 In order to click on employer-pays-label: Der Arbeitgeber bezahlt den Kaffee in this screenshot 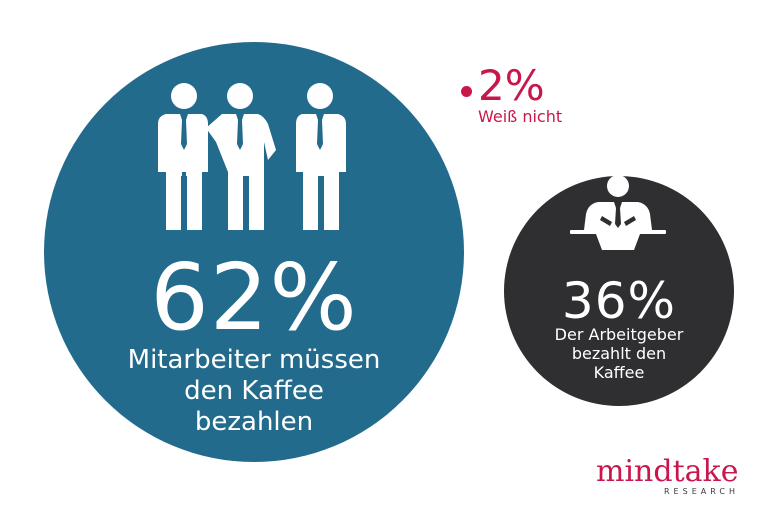, I will do `click(619, 353)`.